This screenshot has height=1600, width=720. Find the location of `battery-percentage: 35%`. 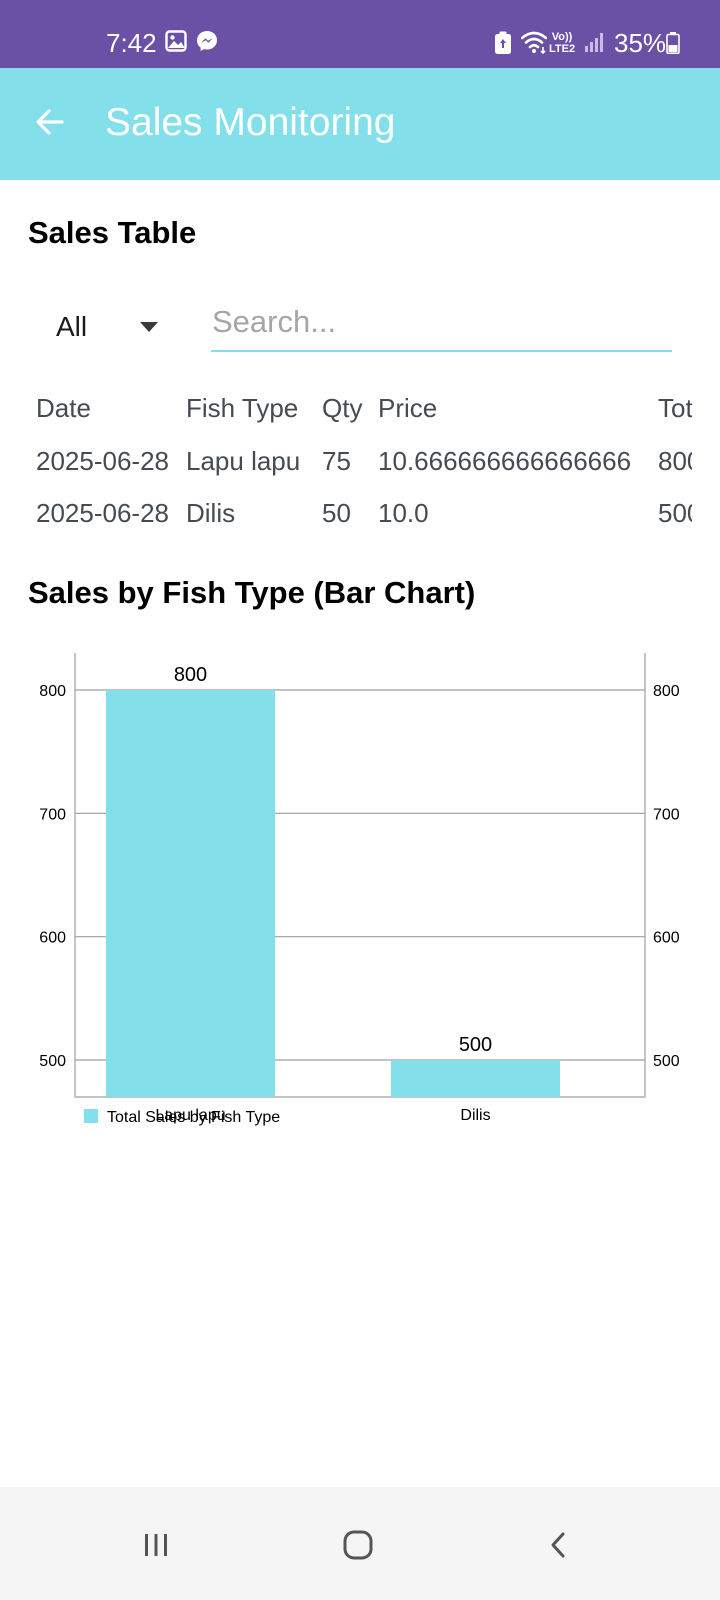

battery-percentage: 35% is located at coordinates (640, 43).